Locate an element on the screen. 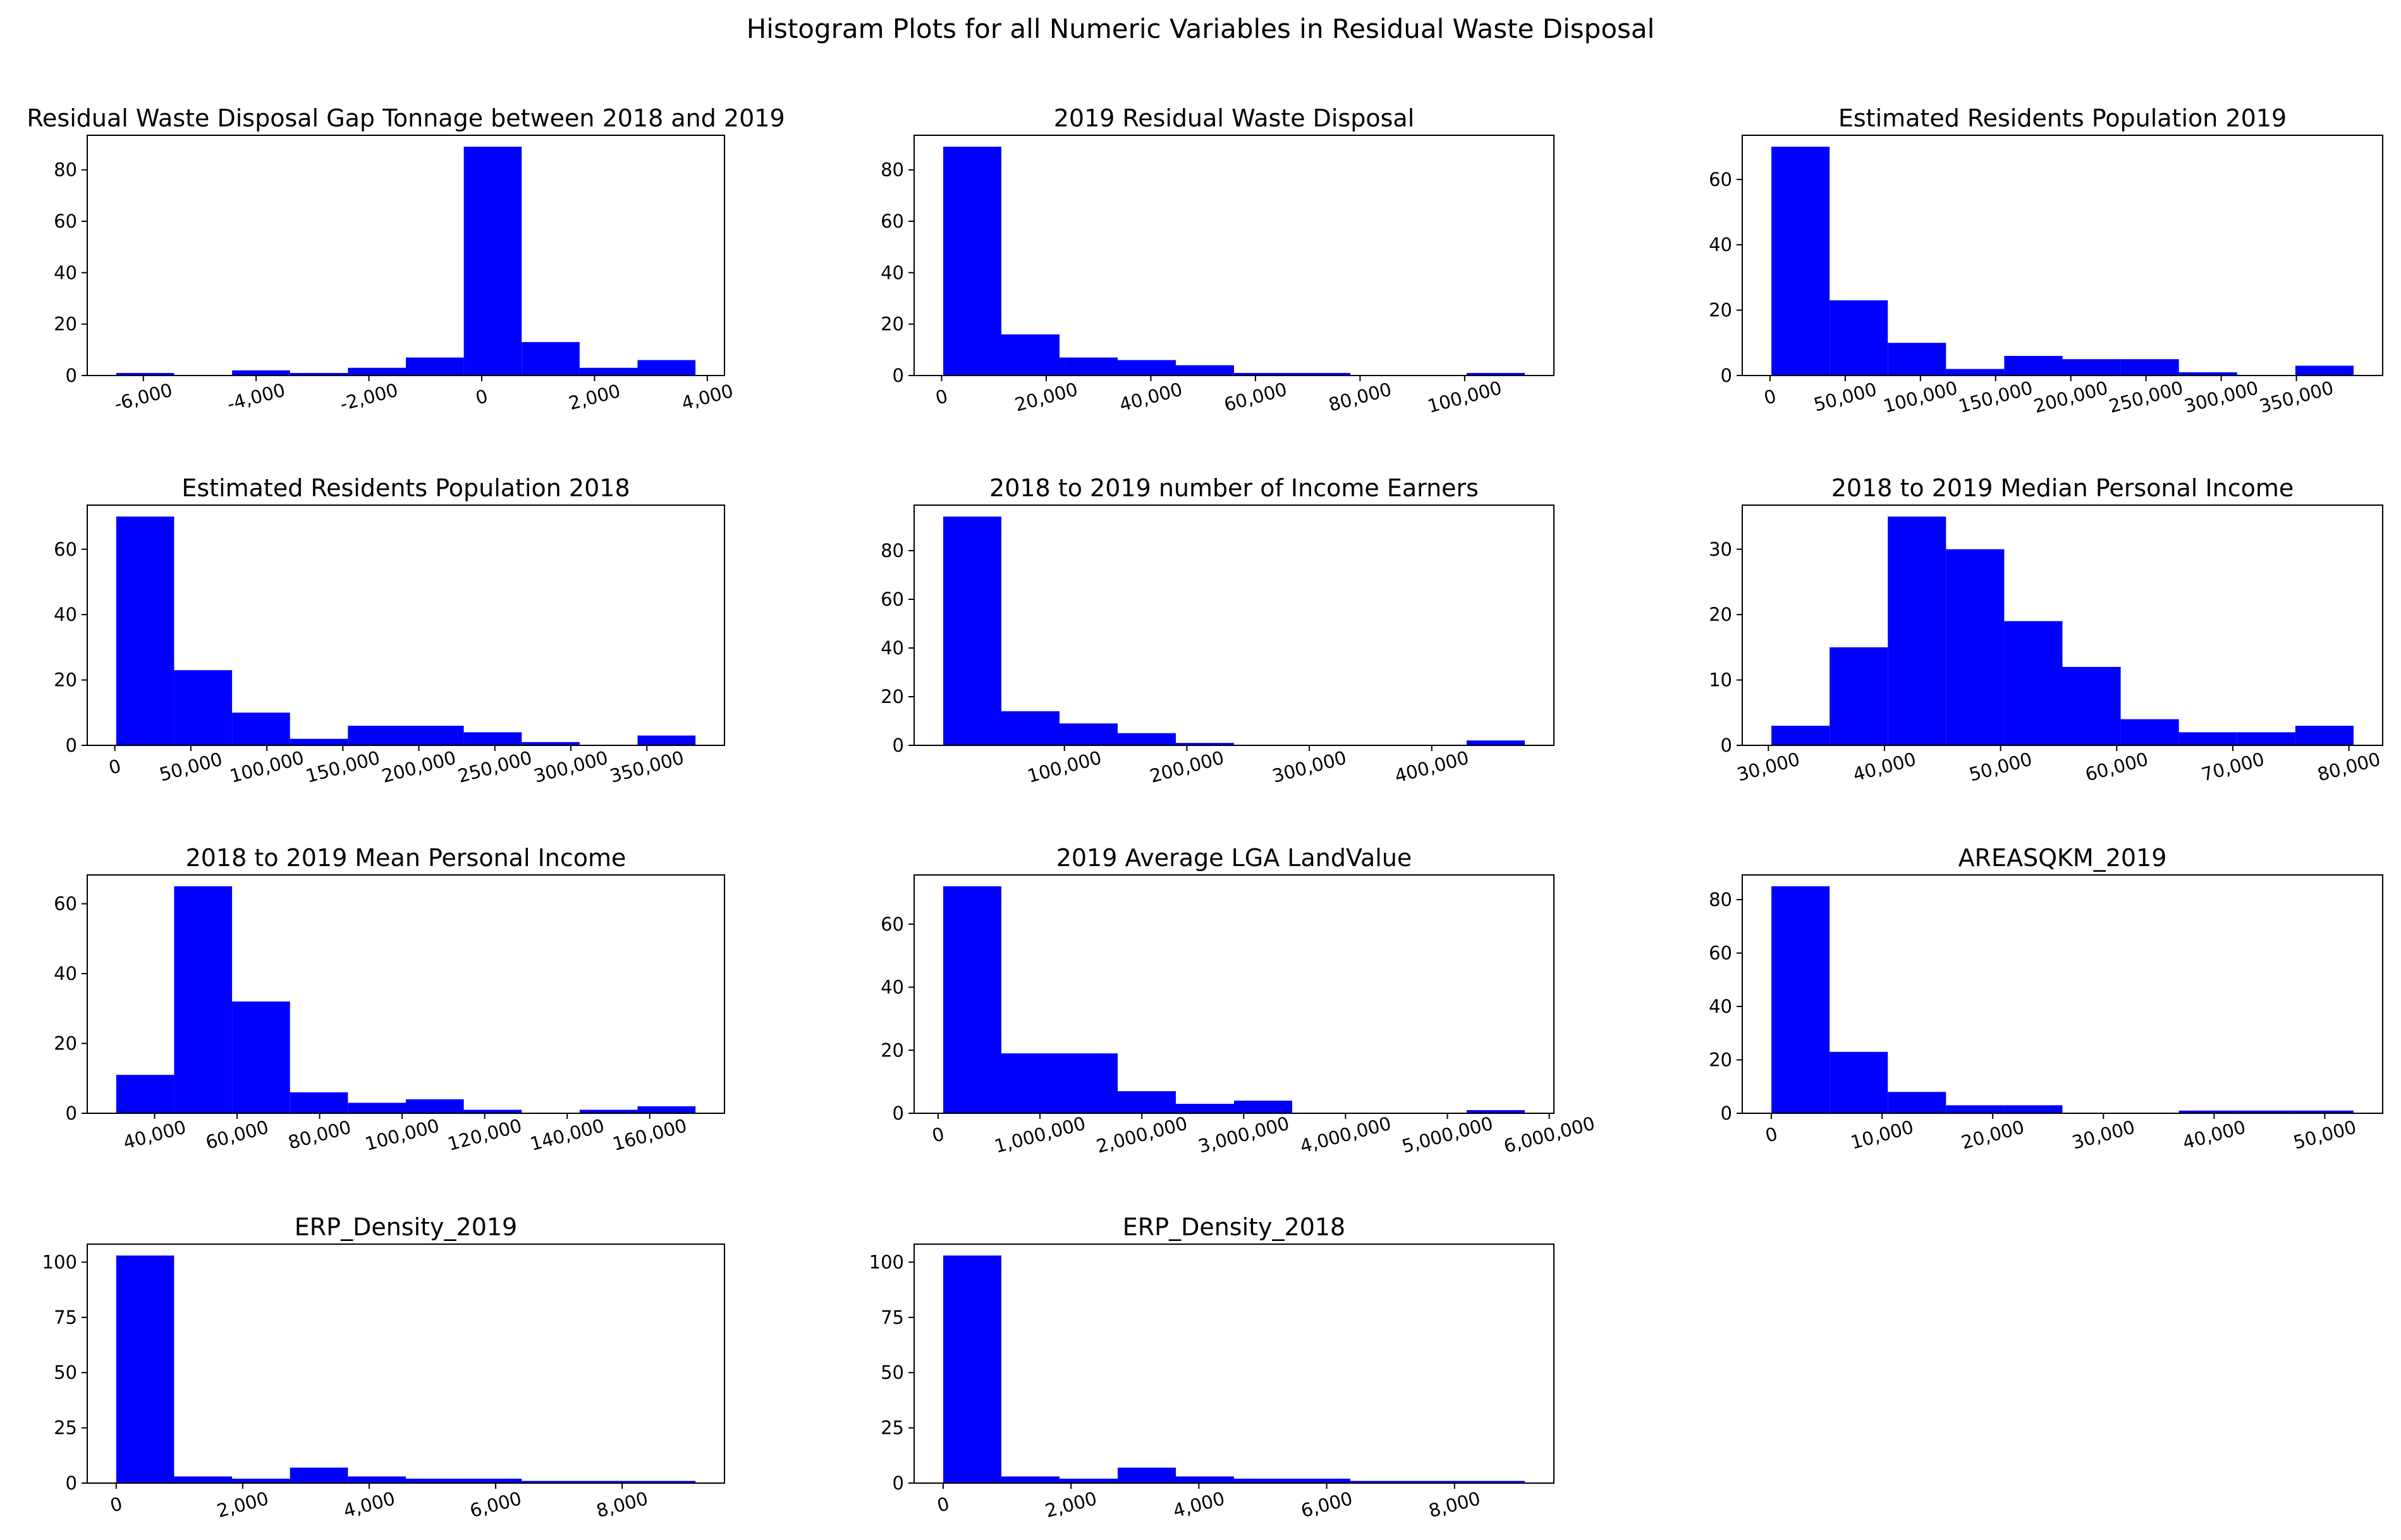 The width and height of the screenshot is (2401, 1540). y-tick-label: 75 is located at coordinates (65, 1317).